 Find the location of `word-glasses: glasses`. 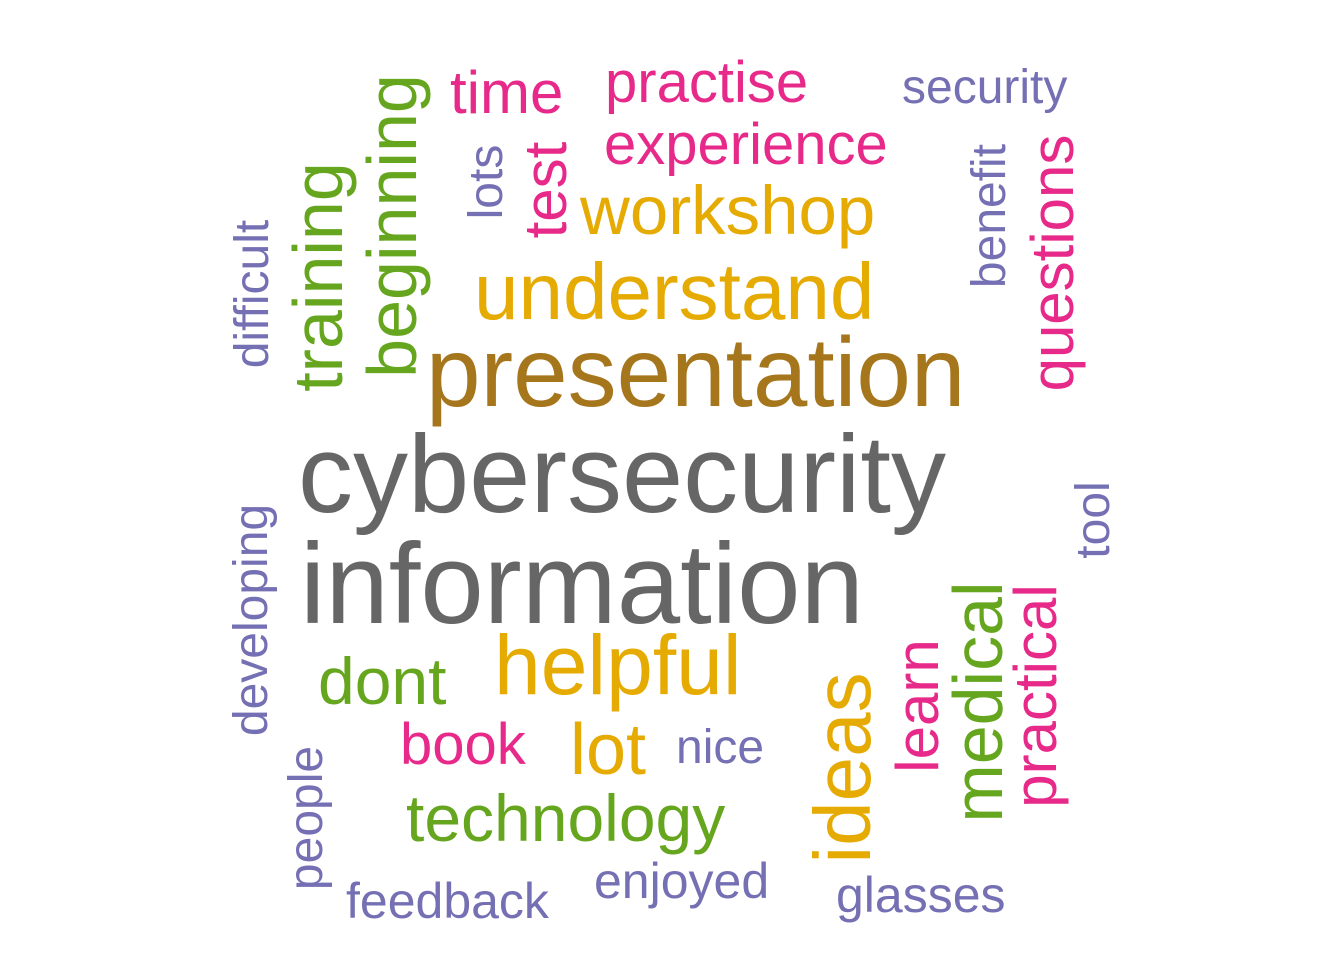

word-glasses: glasses is located at coordinates (921, 895).